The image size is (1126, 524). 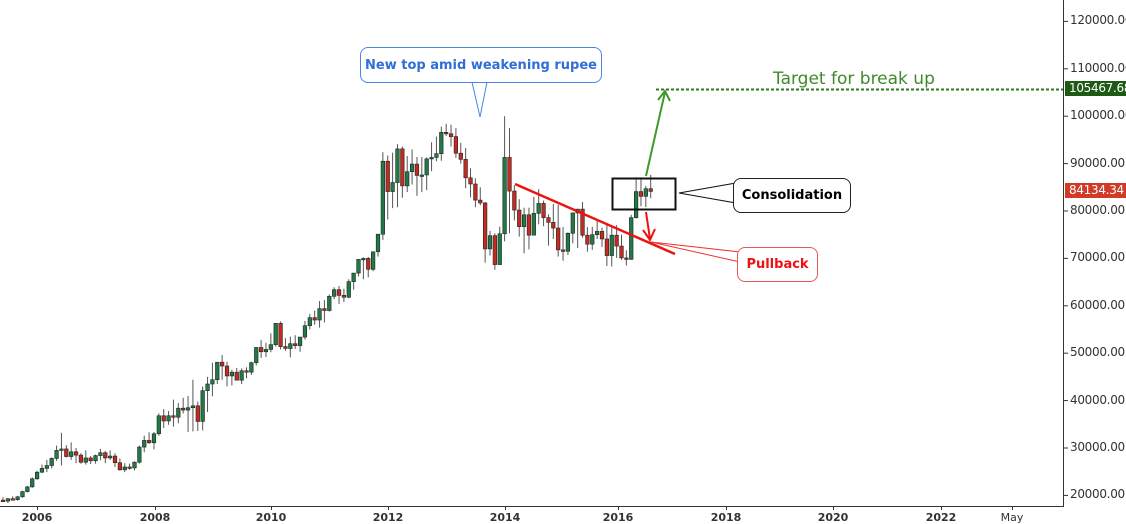 I want to click on top-callout: New top amid weakening rupee, so click(x=481, y=65).